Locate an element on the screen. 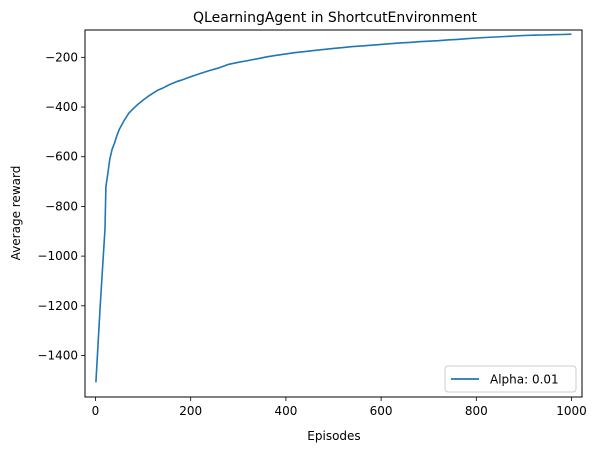 The image size is (592, 453). y-axis: −1400 −1200 −1000 −800 −600 −400 −200 is located at coordinates (61, 206).